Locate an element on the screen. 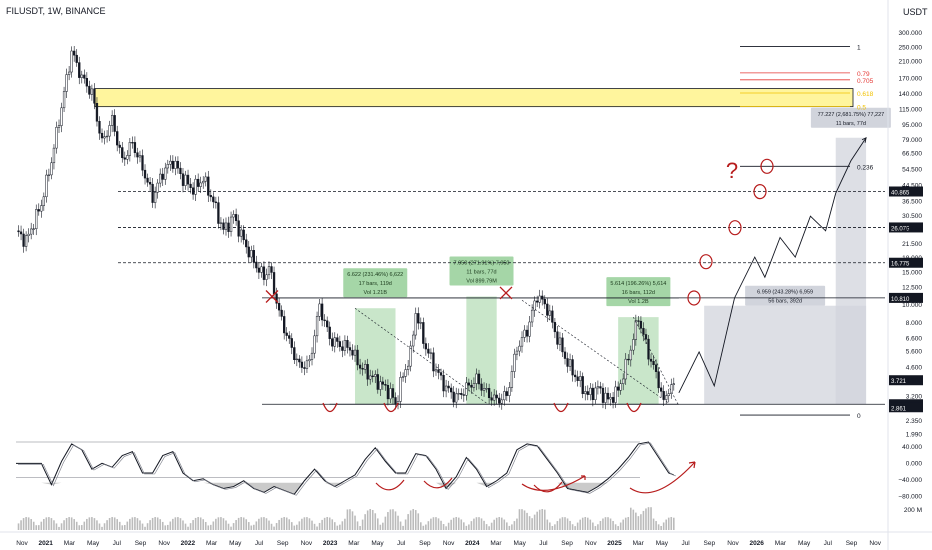  measure-label-text: 11 bars, 77d is located at coordinates (851, 124).